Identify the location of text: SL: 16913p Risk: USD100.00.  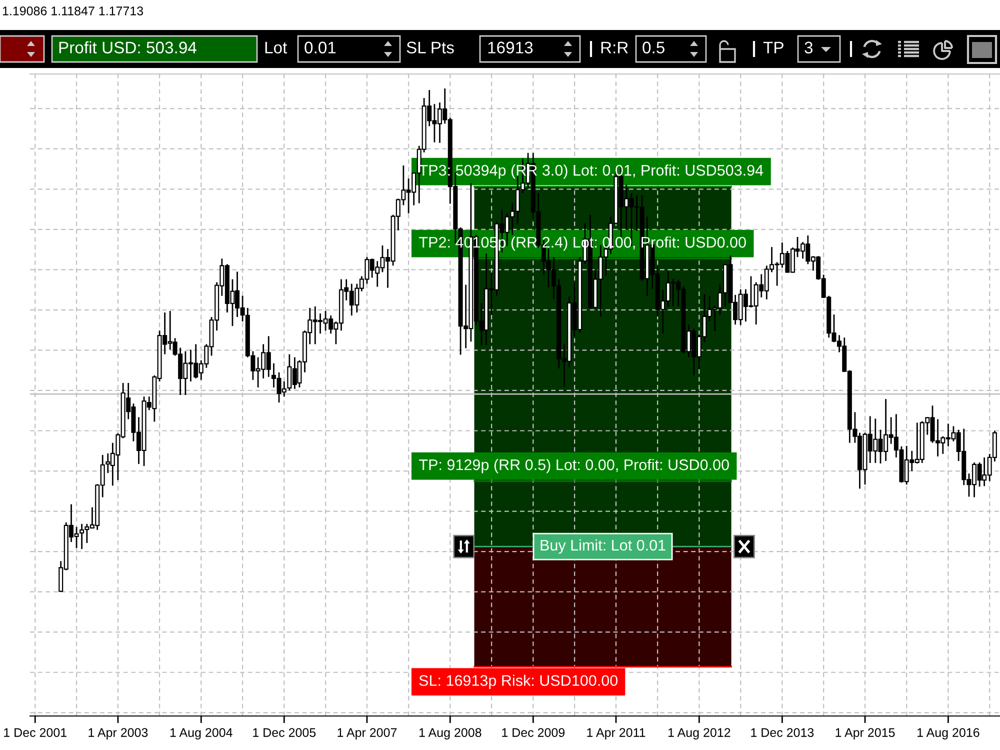
(518, 681).